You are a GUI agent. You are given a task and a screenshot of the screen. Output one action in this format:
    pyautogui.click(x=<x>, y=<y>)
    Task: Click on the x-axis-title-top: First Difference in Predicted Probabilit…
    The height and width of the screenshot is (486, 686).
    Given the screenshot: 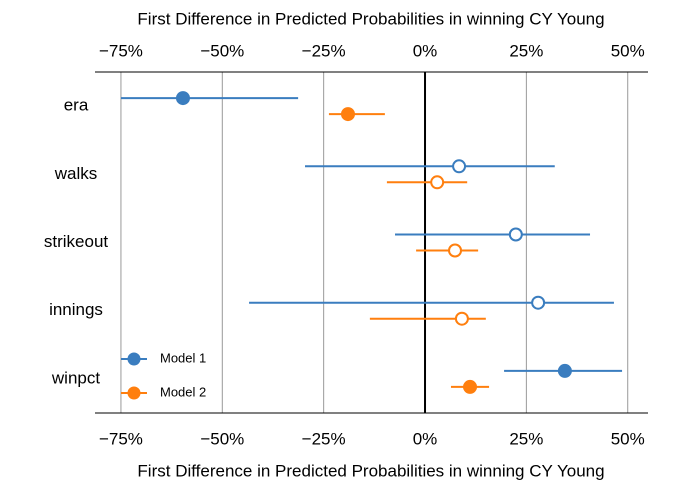 What is the action you would take?
    pyautogui.click(x=370, y=18)
    